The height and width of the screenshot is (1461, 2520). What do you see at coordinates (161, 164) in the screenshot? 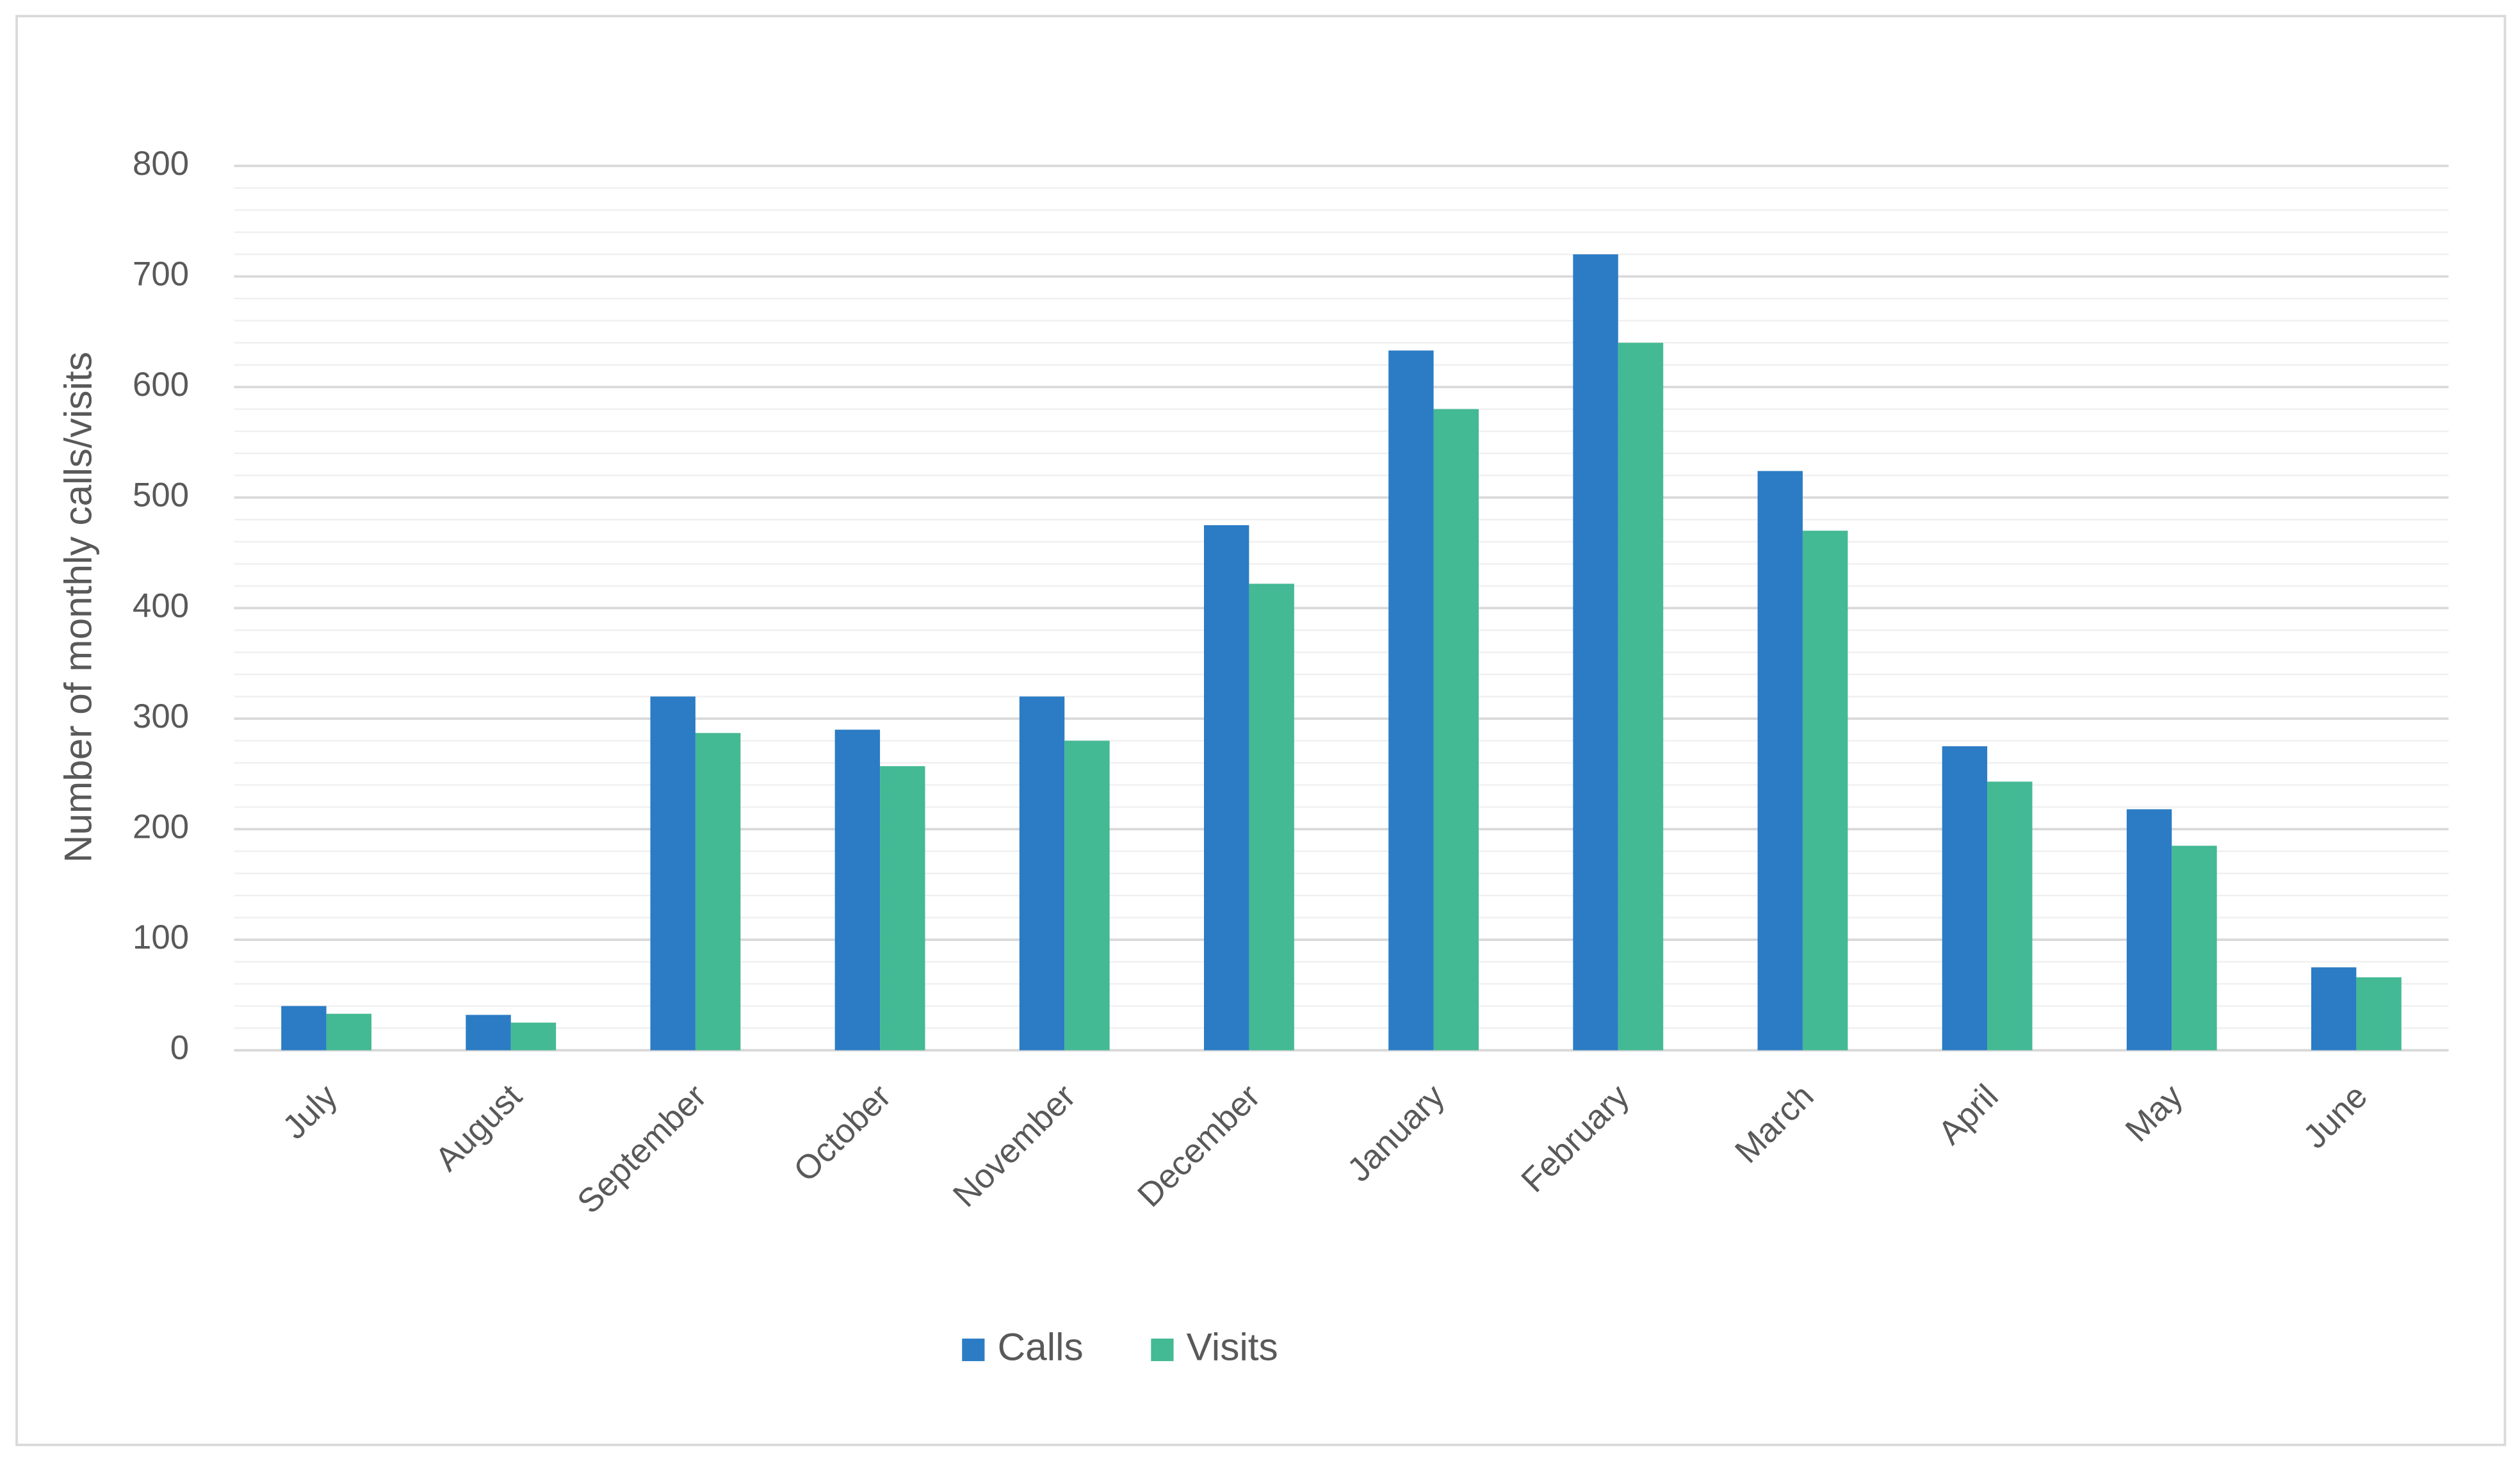
I see `y-tick-label: 800` at bounding box center [161, 164].